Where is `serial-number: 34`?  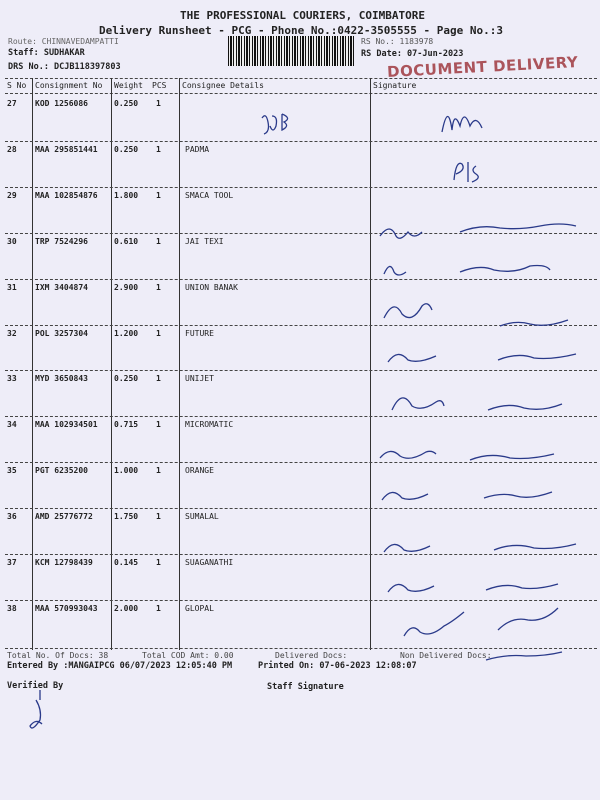 serial-number: 34 is located at coordinates (12, 425).